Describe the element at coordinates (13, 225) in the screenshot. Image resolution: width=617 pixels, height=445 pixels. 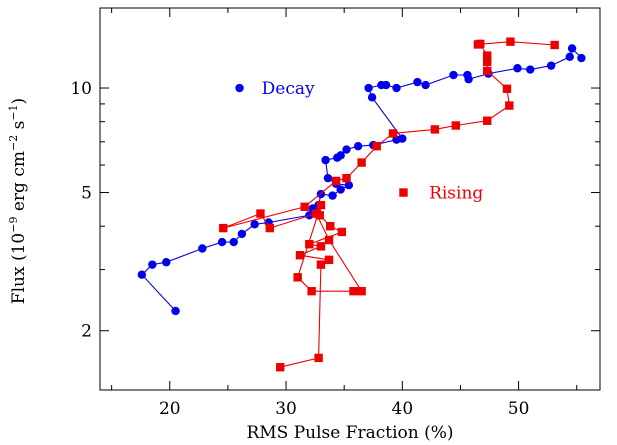
I see `y-axis-title-exponent: −9` at that location.